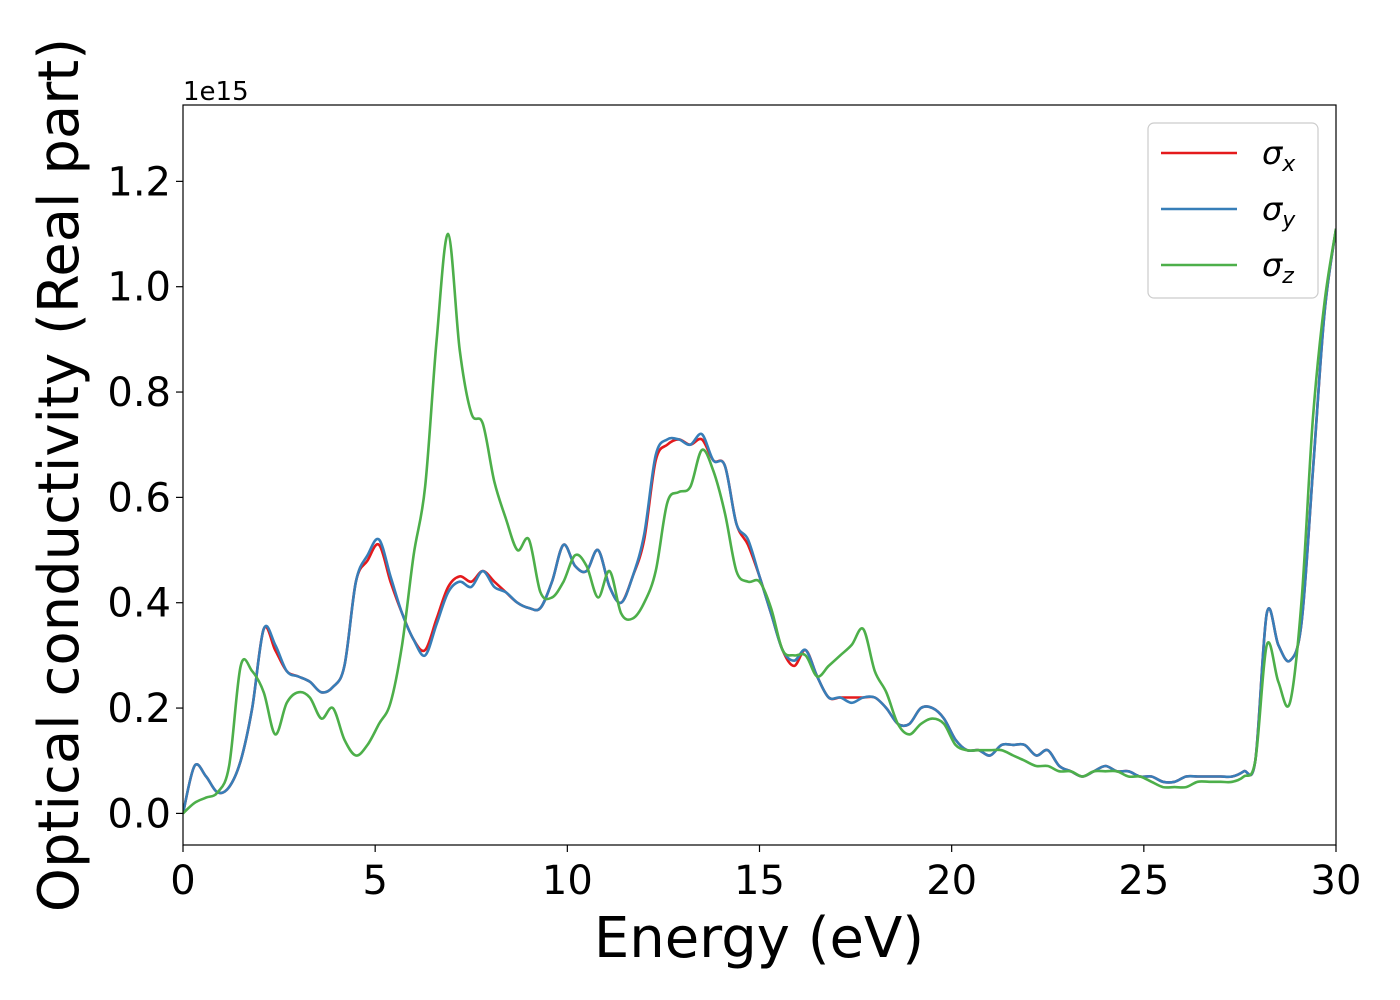  Describe the element at coordinates (59, 475) in the screenshot. I see `y-axis-label: Optical conductivity (Real part)` at that location.